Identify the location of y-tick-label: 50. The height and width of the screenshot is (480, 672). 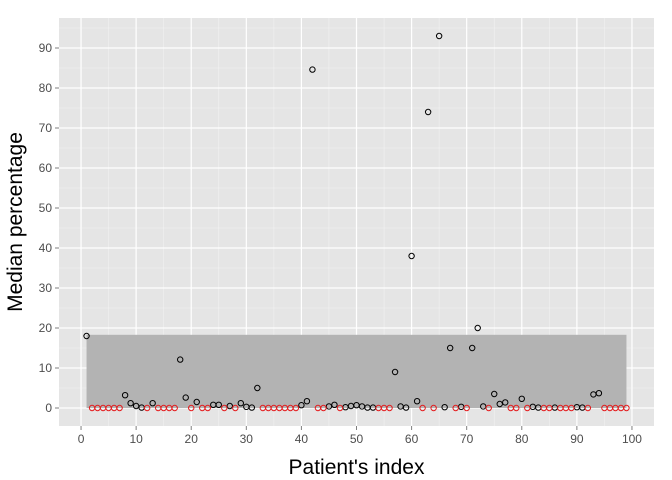
(46, 208).